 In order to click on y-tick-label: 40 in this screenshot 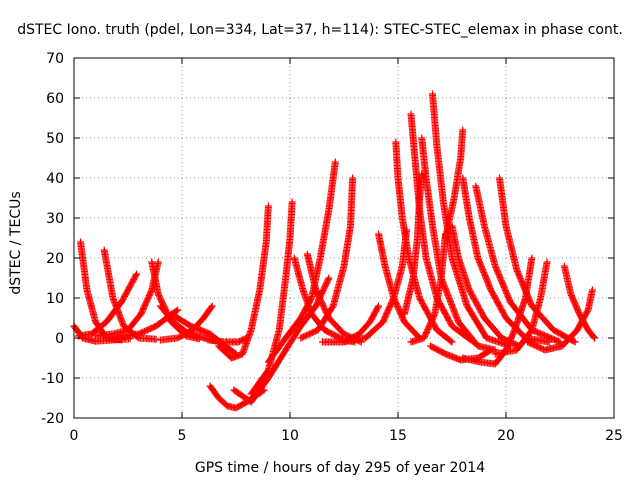, I will do `click(55, 179)`.